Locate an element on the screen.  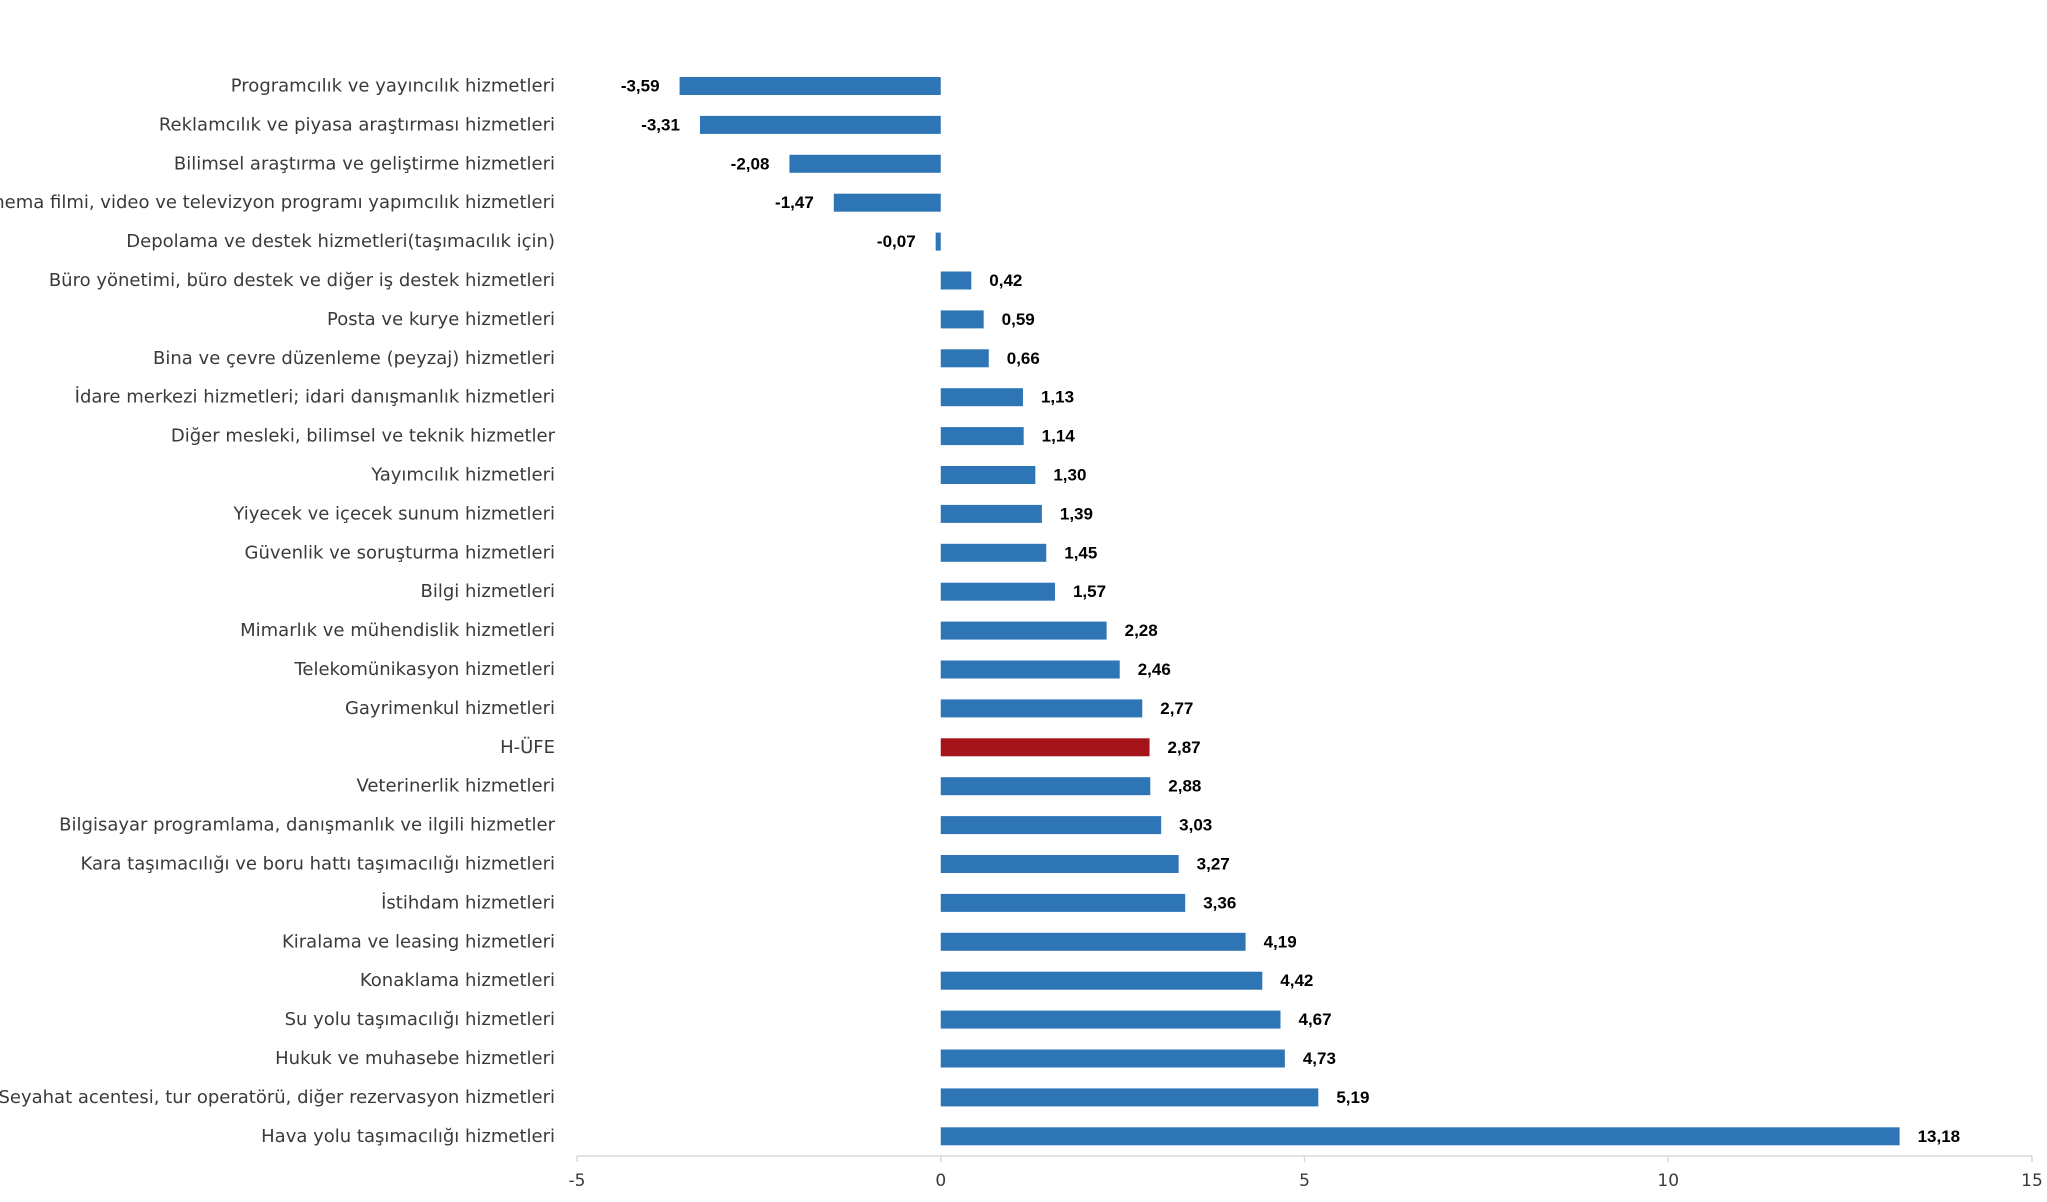
category-label: Konaklama hizmetleri is located at coordinates (457, 980).